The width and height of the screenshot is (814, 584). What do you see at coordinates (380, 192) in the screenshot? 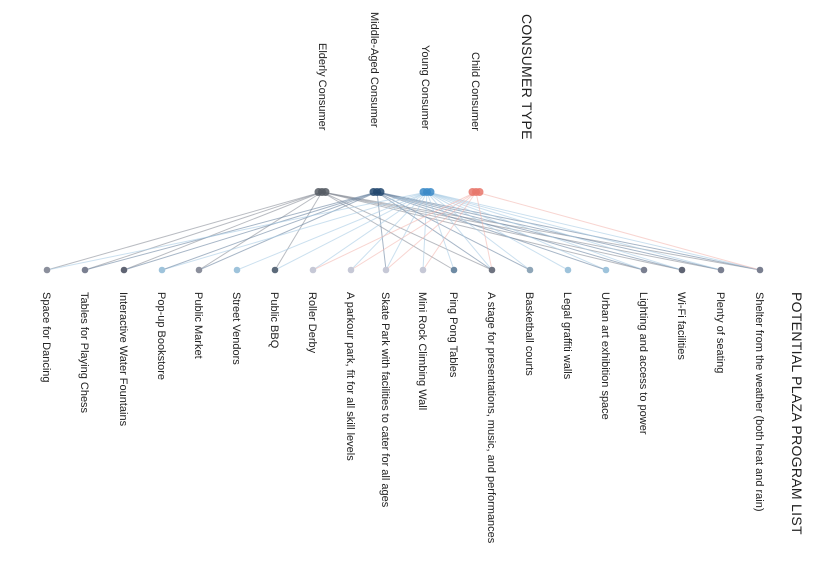
I see `consumer-node-middle` at bounding box center [380, 192].